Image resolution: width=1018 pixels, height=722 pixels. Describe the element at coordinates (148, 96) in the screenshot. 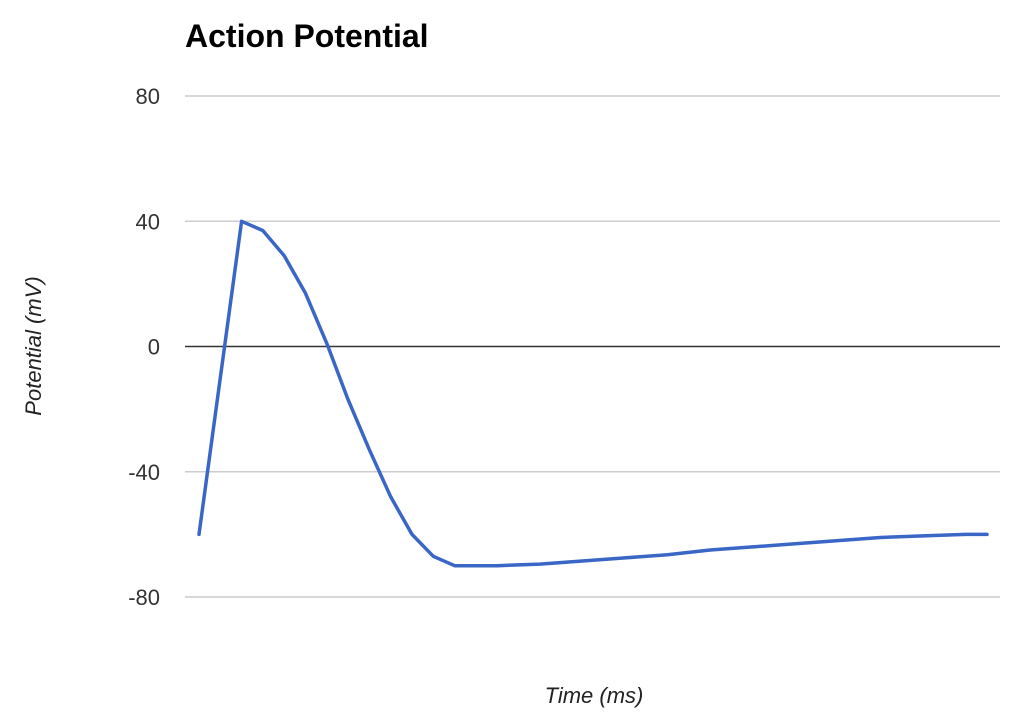

I see `y-tick-label: 80` at that location.